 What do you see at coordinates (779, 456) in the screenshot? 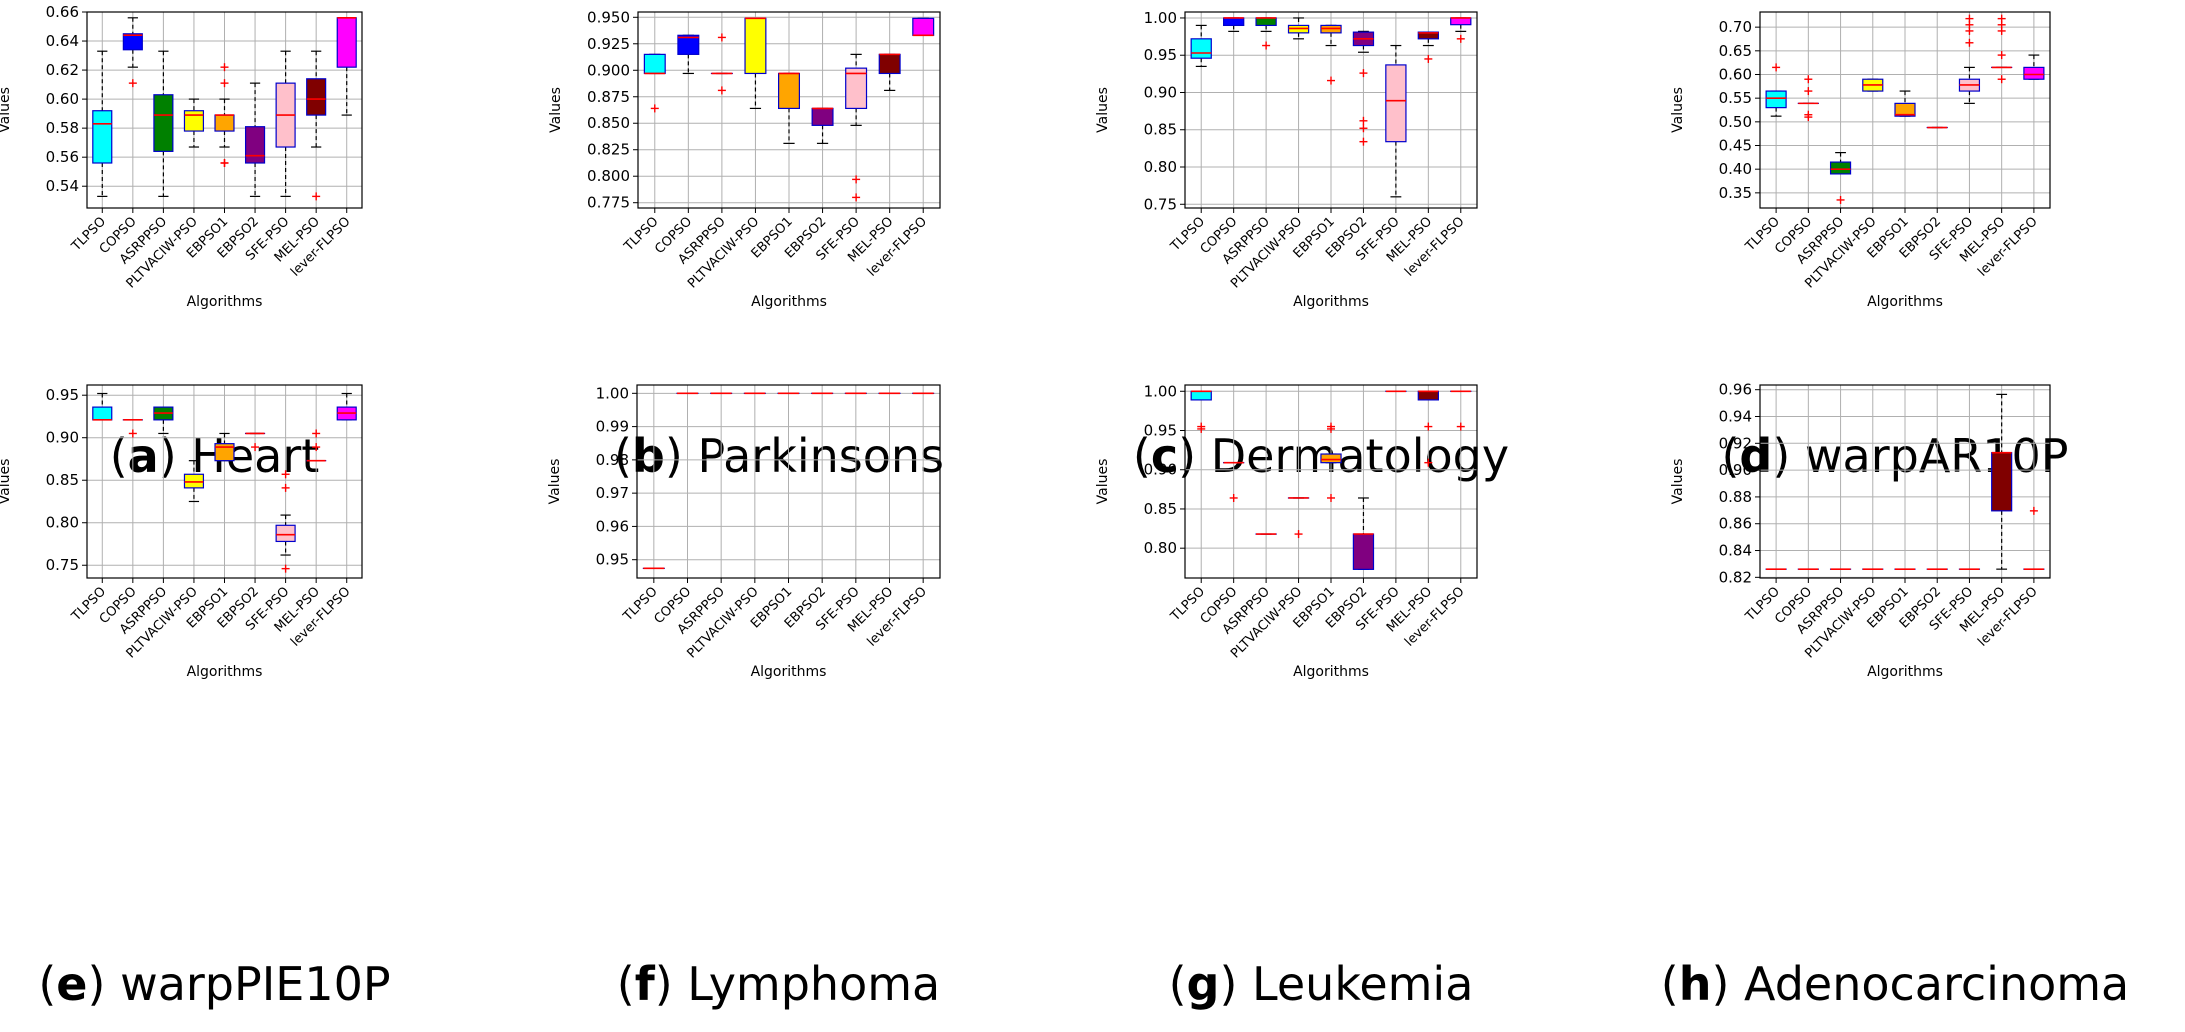
I see `panel-caption: (b) Parkinsons` at bounding box center [779, 456].